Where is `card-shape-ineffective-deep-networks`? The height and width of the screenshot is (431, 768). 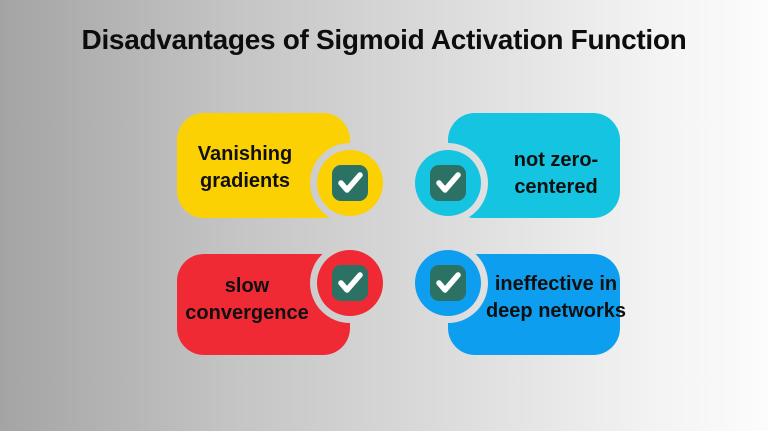 card-shape-ineffective-deep-networks is located at coordinates (534, 304).